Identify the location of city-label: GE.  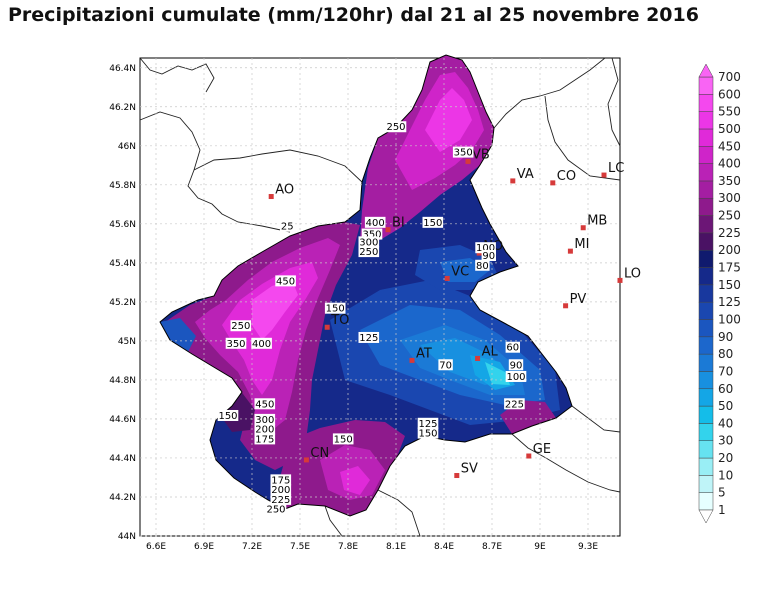
(542, 449).